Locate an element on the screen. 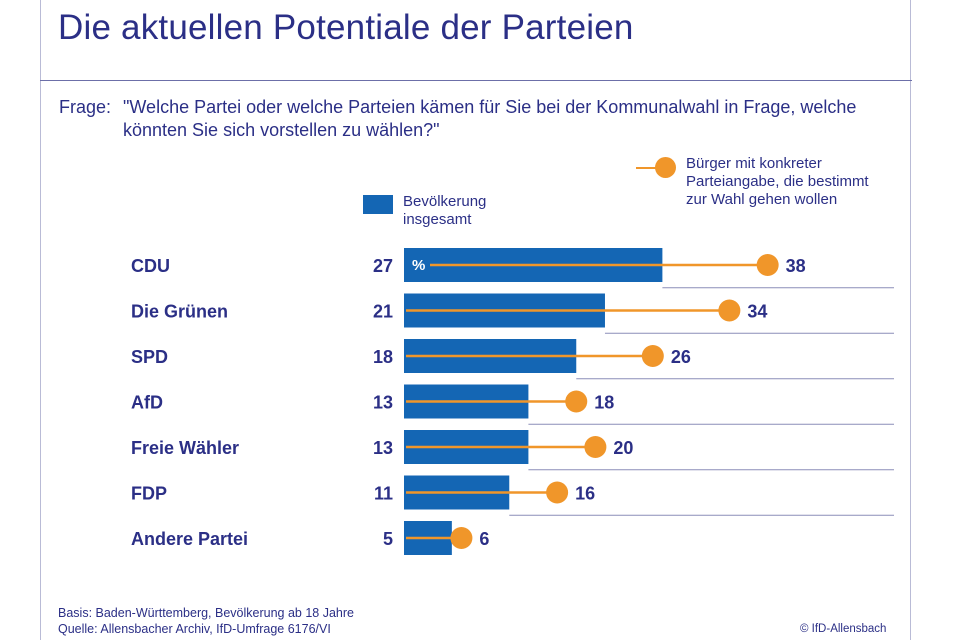 This screenshot has height=640, width=960. dot-value-label: 34 is located at coordinates (757, 311).